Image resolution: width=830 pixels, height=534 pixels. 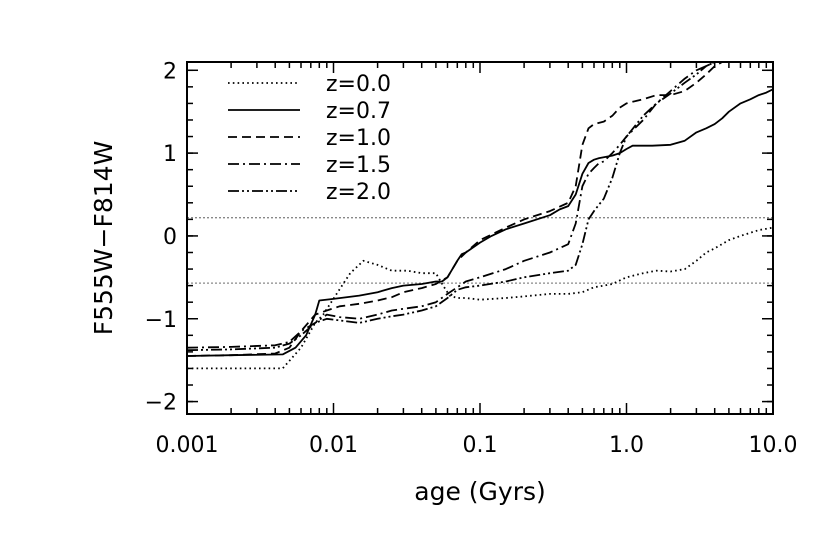 I want to click on y-tick-label: 1, so click(x=170, y=154).